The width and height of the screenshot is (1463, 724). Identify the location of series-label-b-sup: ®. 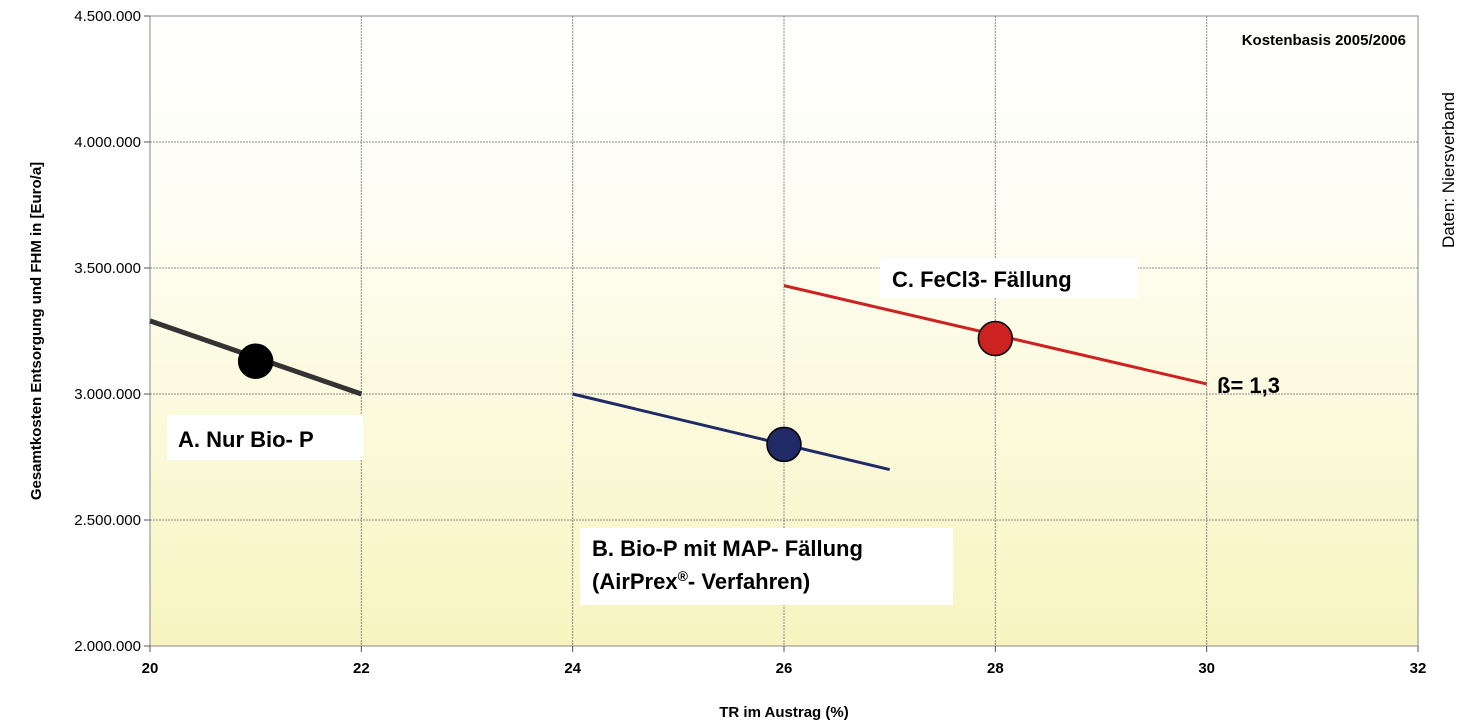
(683, 576).